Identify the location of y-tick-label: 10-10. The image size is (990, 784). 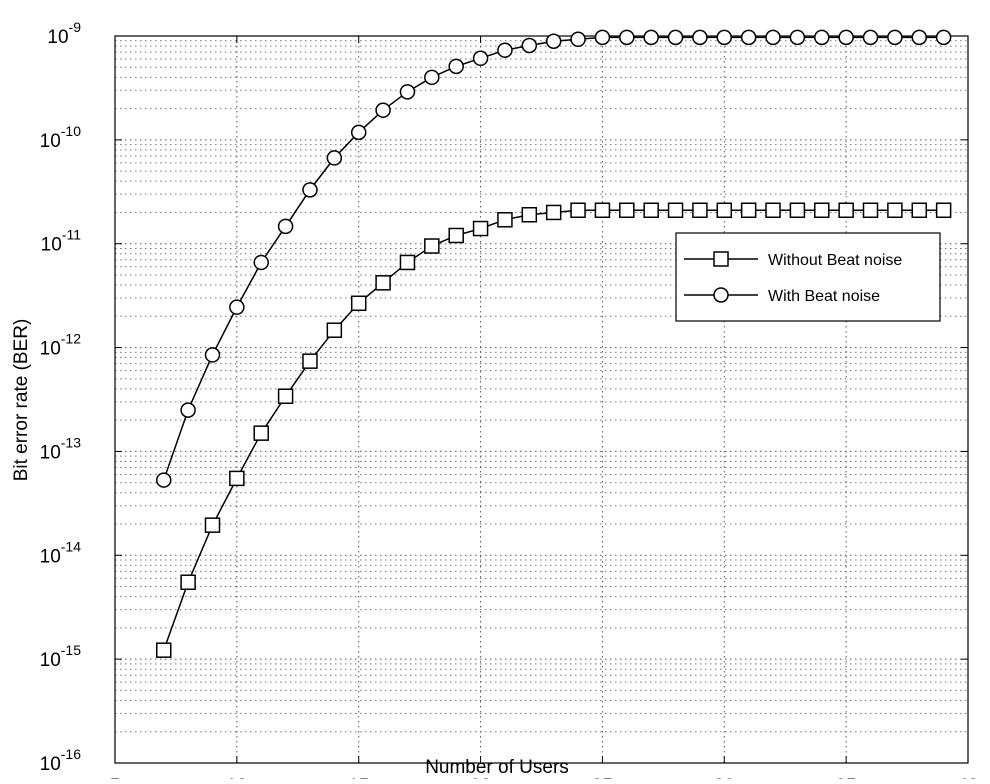
(61, 137).